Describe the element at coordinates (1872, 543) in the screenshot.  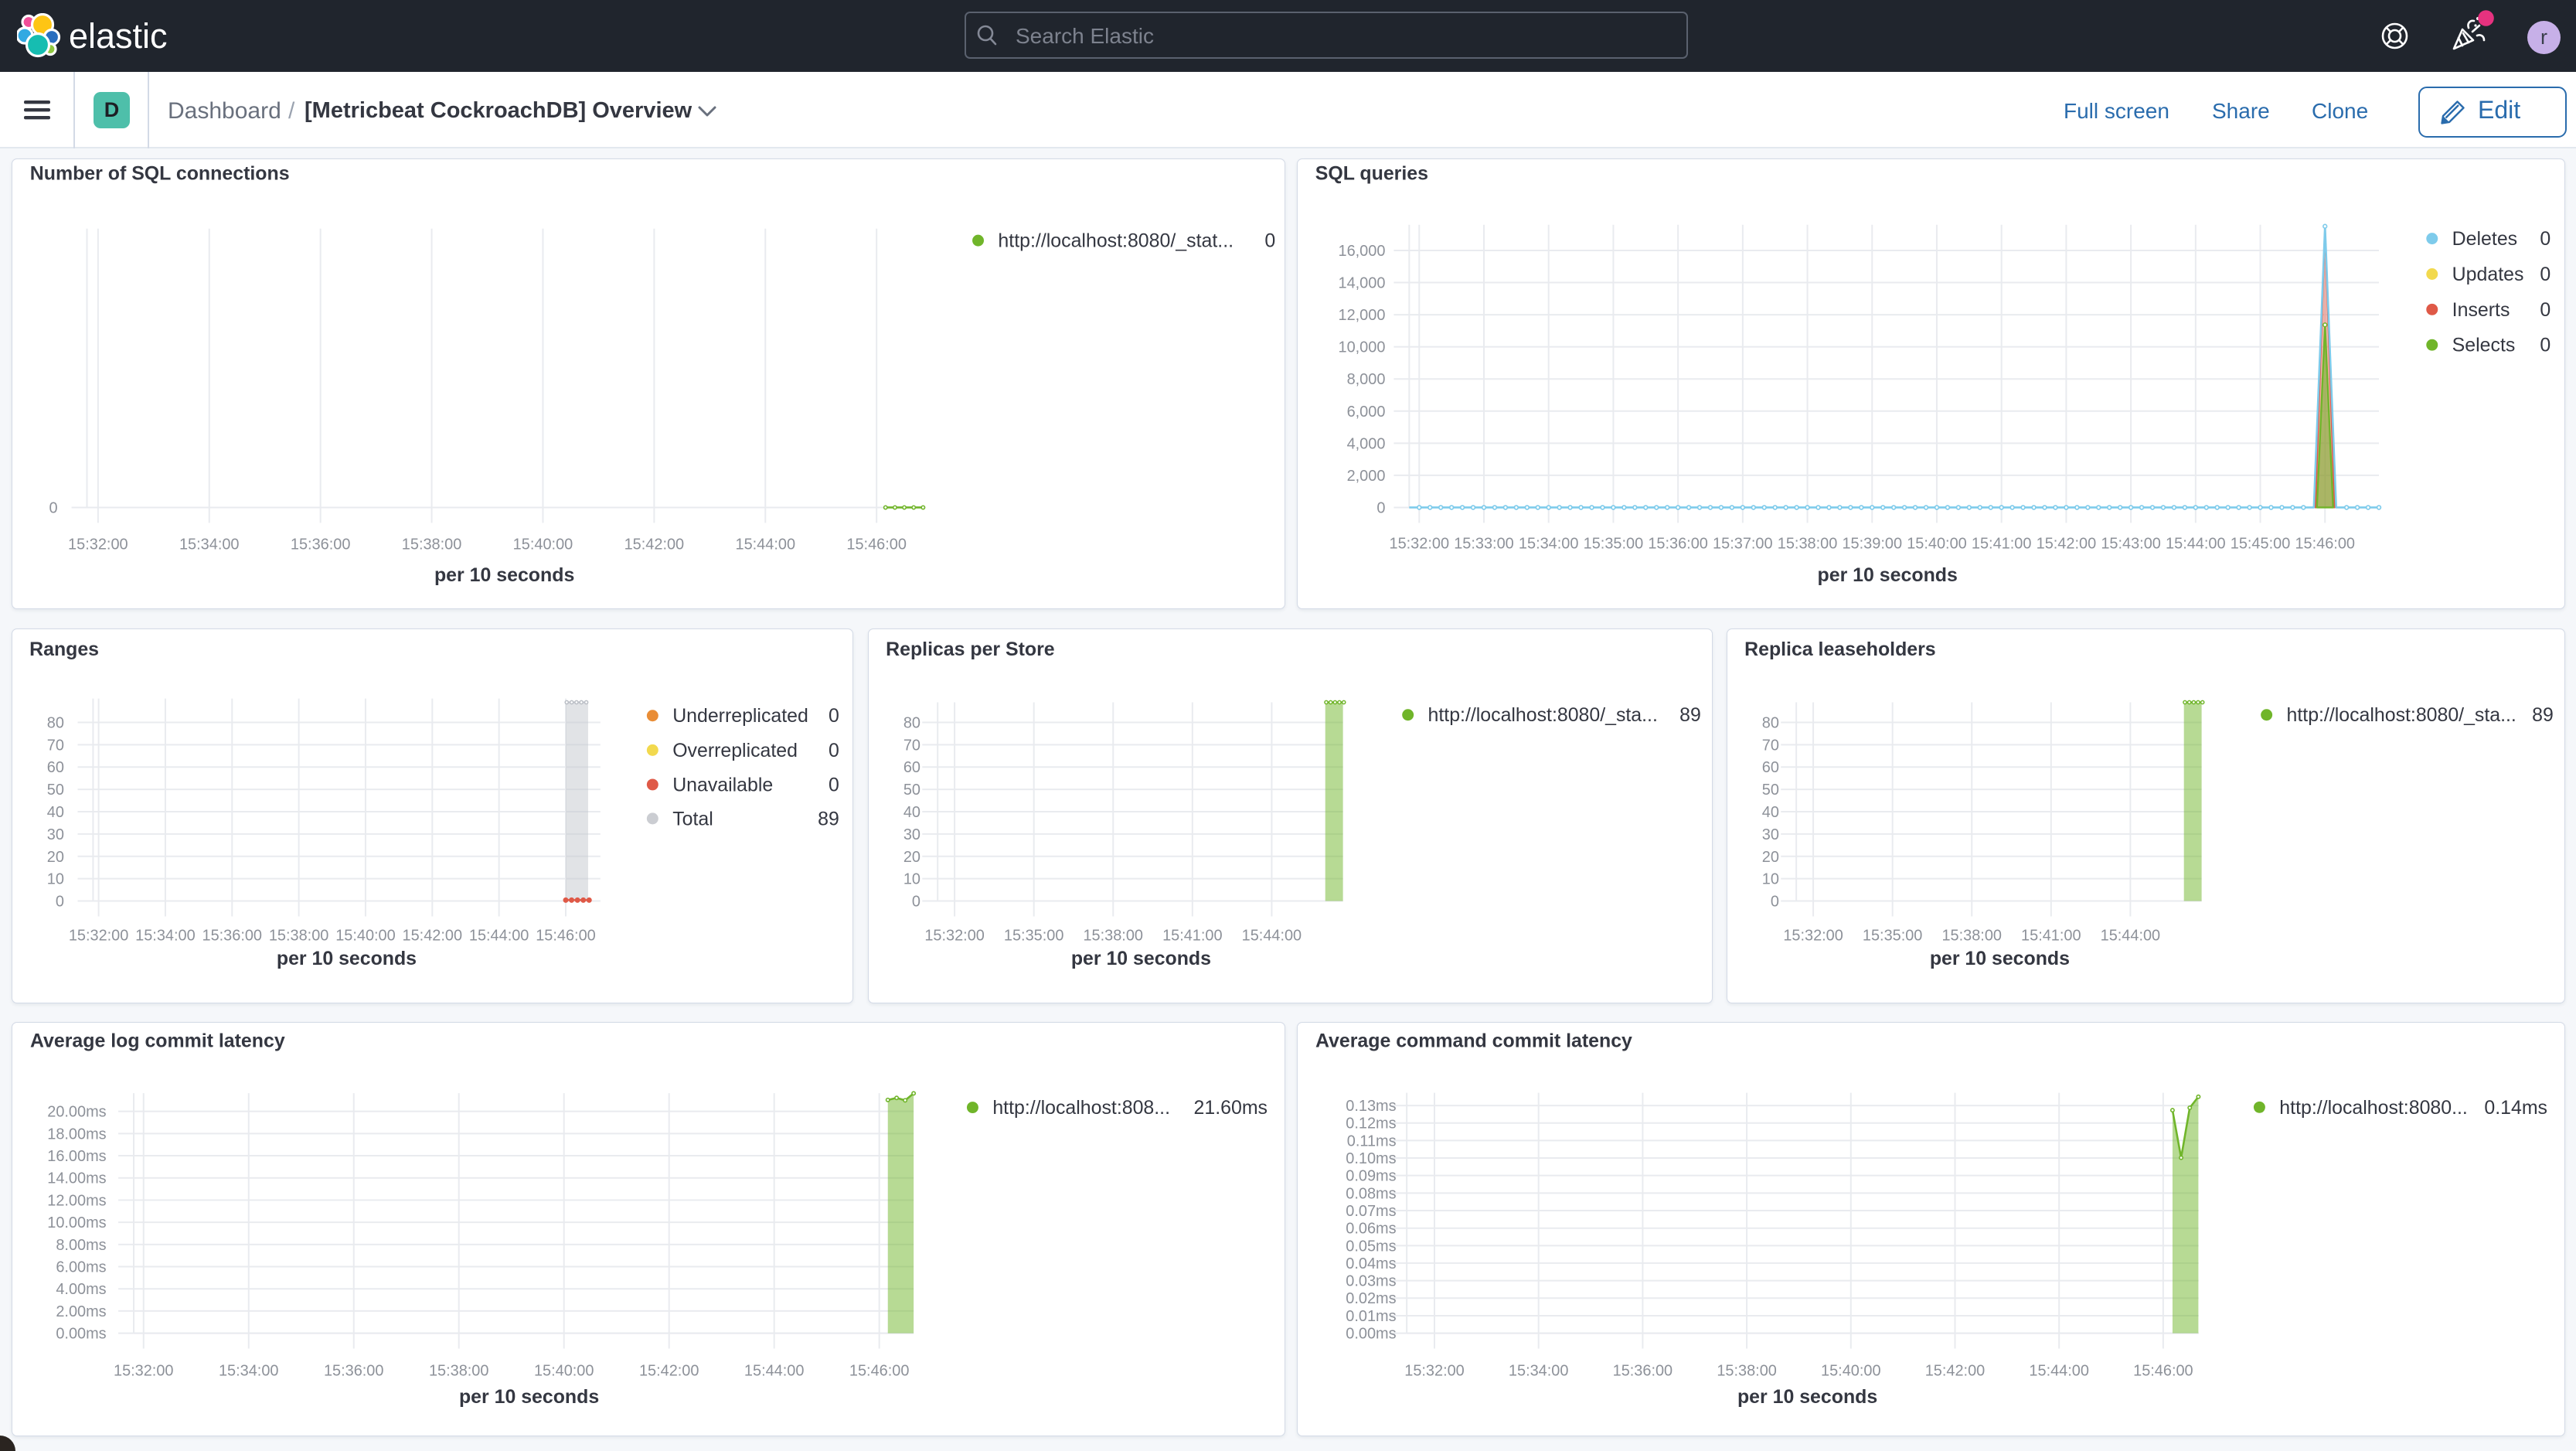
I see `svg-text: 15:39:00` at that location.